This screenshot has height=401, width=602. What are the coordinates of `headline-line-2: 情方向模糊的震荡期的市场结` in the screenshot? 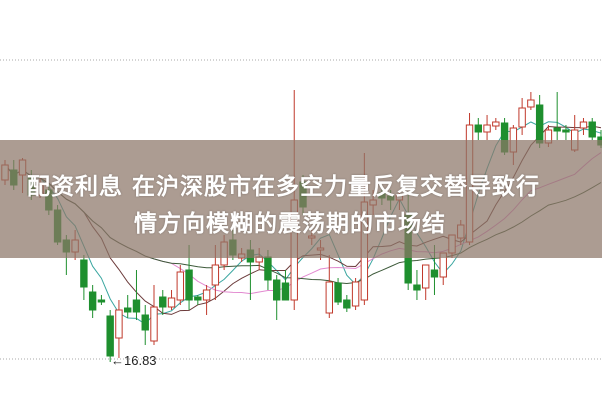 It's located at (290, 224).